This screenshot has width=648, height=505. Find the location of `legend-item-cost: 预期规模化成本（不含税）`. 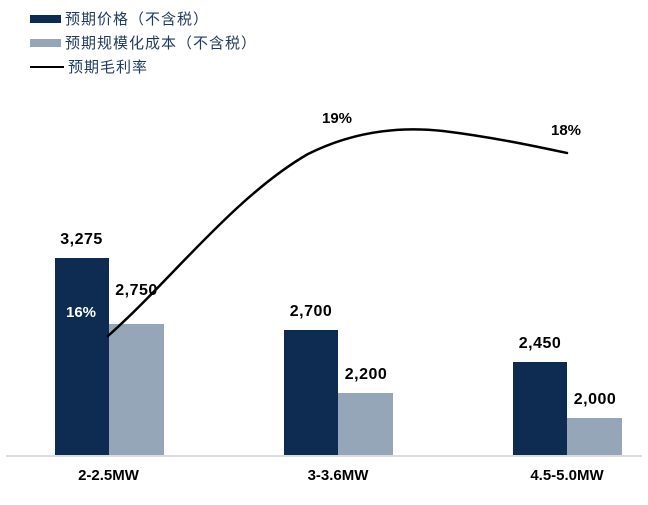

legend-item-cost: 预期规模化成本（不含税） is located at coordinates (144, 43).